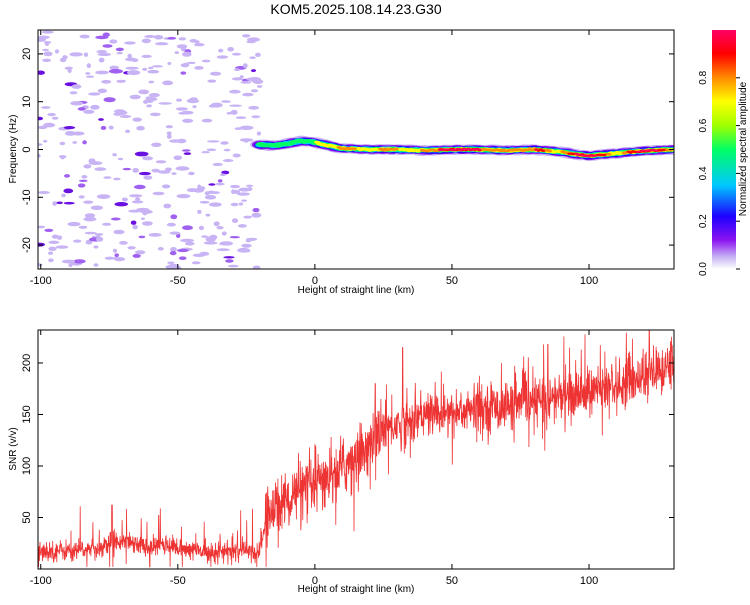  Describe the element at coordinates (589, 281) in the screenshot. I see `spectrogram-x-tick-label: 100` at that location.